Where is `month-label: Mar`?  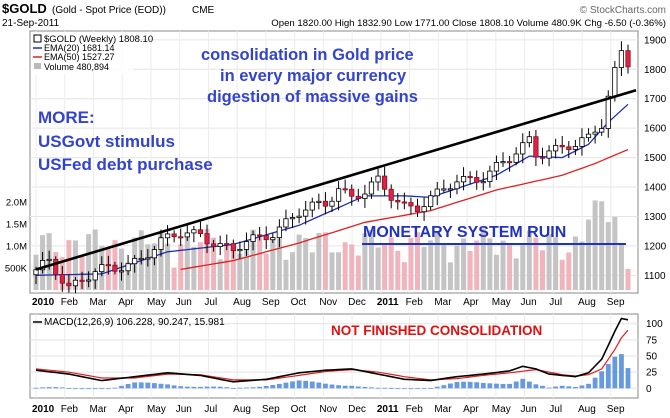
month-label: Mar is located at coordinates (443, 302).